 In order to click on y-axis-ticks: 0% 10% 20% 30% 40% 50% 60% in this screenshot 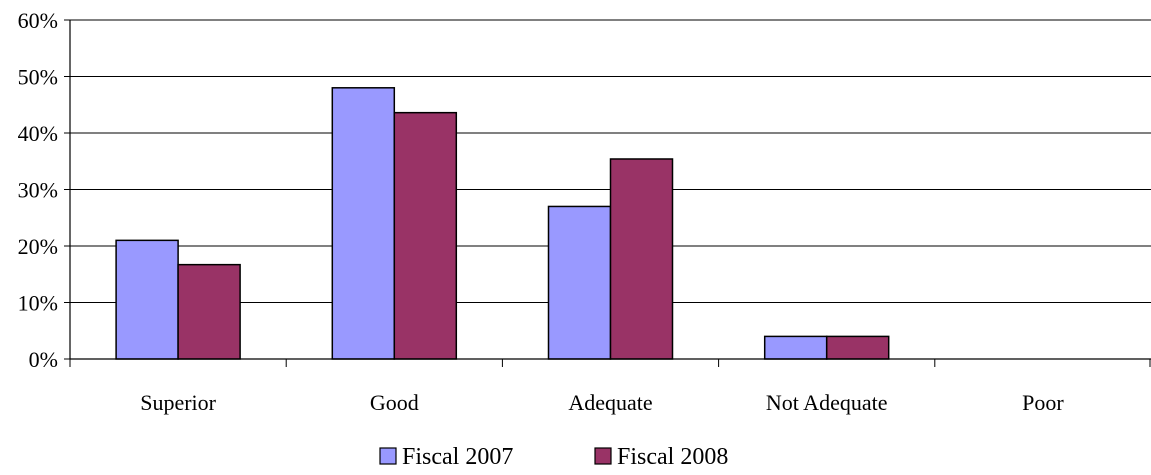, I will do `click(44, 190)`.